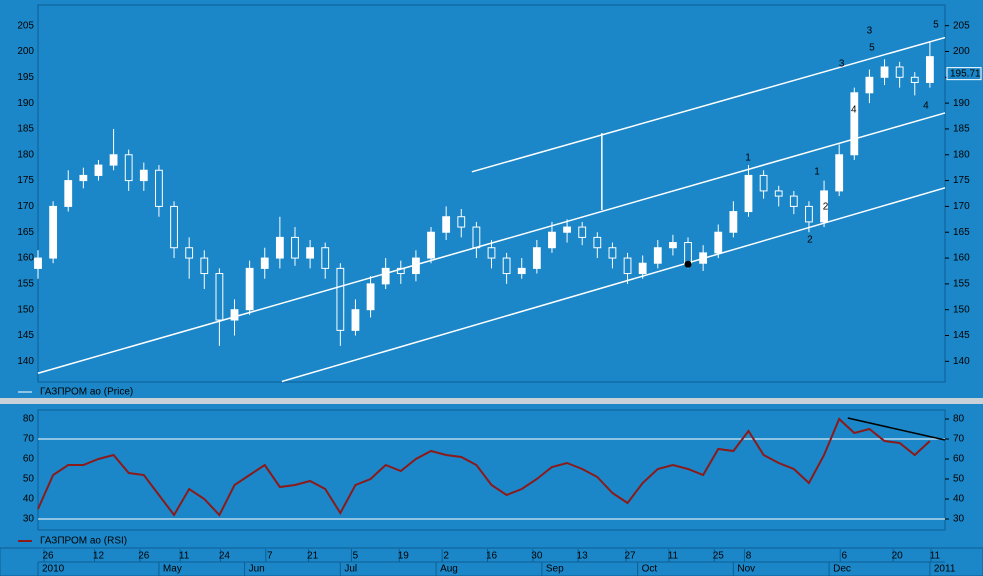 Image resolution: width=983 pixels, height=576 pixels. I want to click on x-tick-label: 19, so click(404, 556).